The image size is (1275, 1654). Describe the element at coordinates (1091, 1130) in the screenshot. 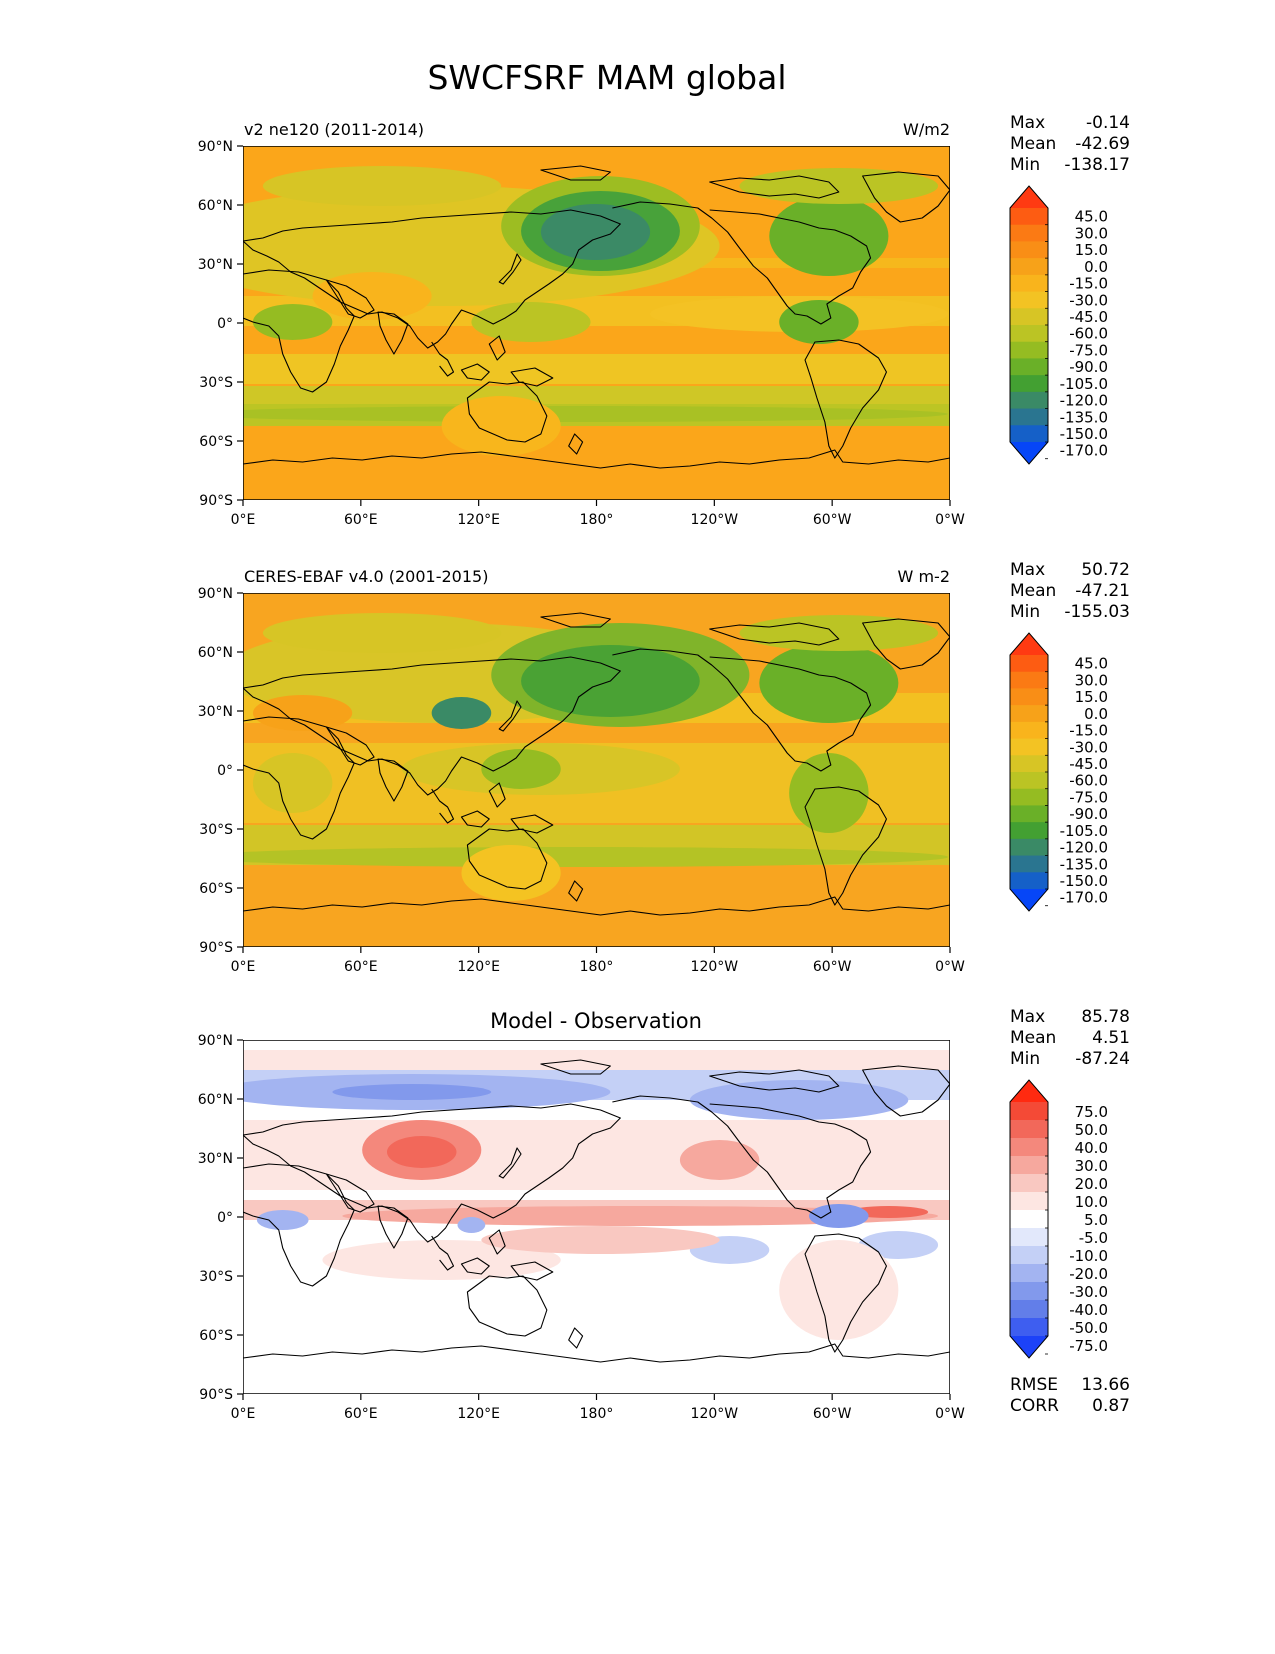

I see `colorbar-label: 50.0` at that location.